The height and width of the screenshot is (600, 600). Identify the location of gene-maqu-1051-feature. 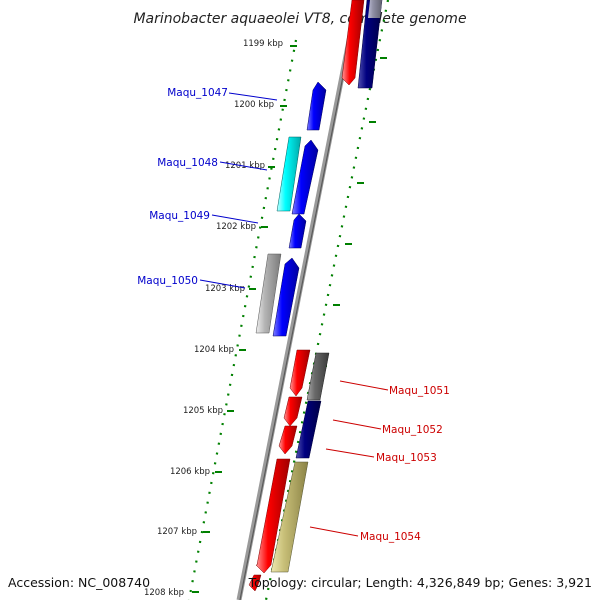
(318, 376).